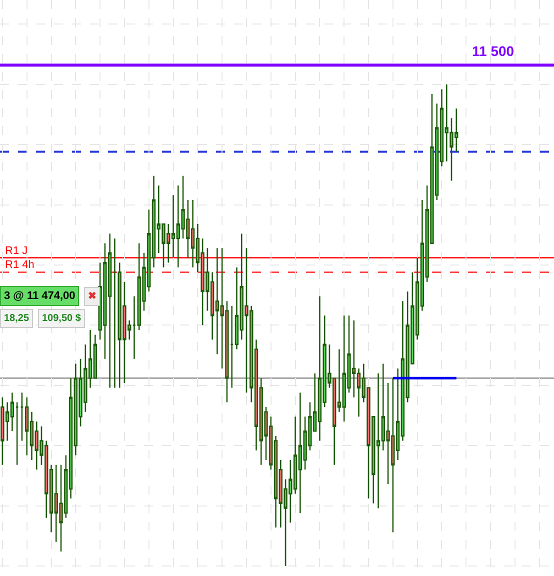 The image size is (554, 576). Describe the element at coordinates (62, 318) in the screenshot. I see `annotation: 109,50 $` at that location.